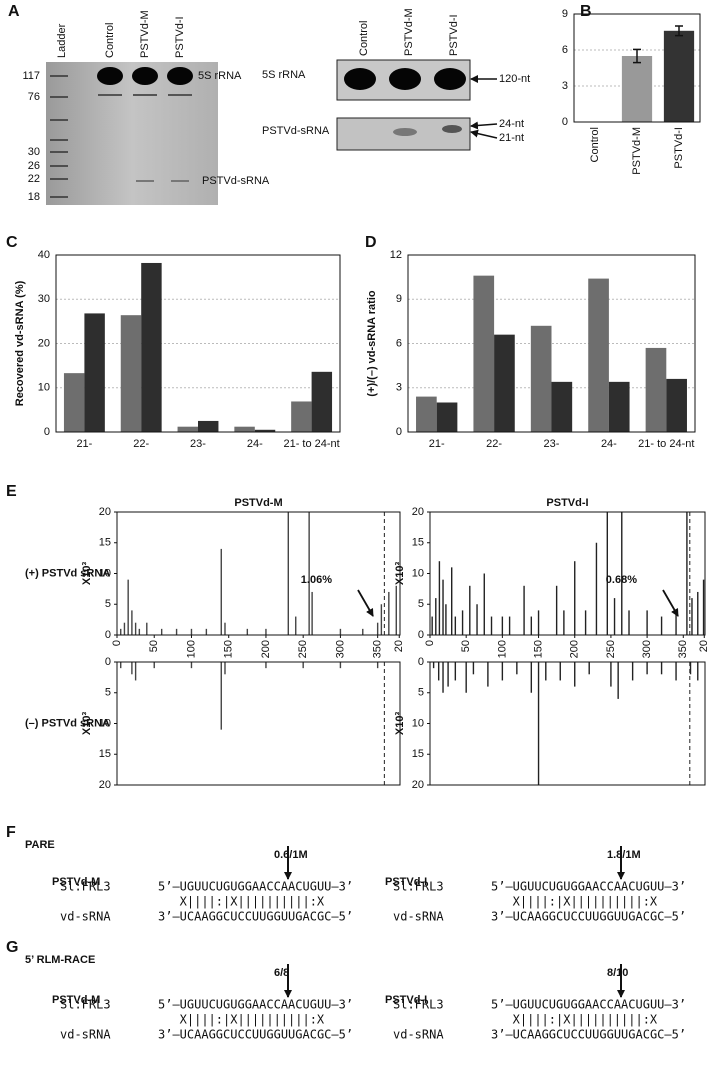  Describe the element at coordinates (609, 444) in the screenshot. I see `x-tick-label: 24-` at that location.